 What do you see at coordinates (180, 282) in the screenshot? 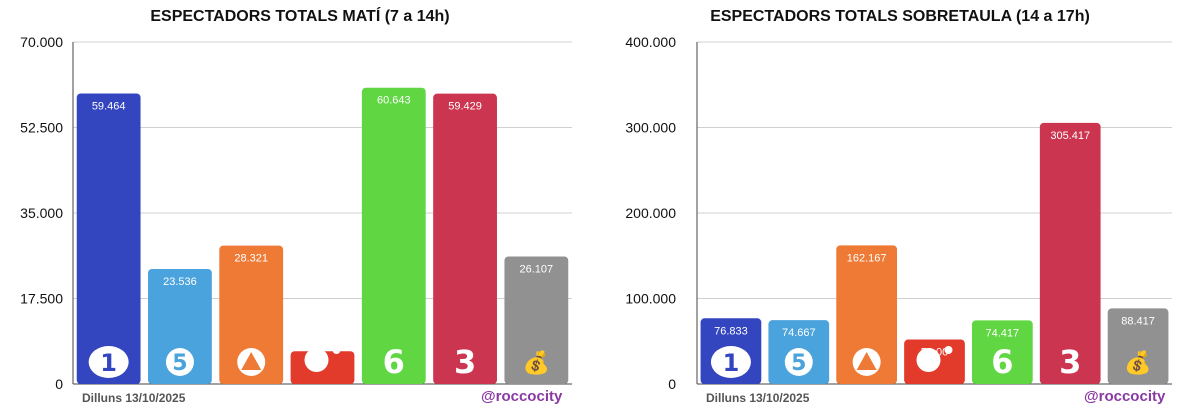
I see `bar-value-label: 23.536` at bounding box center [180, 282].